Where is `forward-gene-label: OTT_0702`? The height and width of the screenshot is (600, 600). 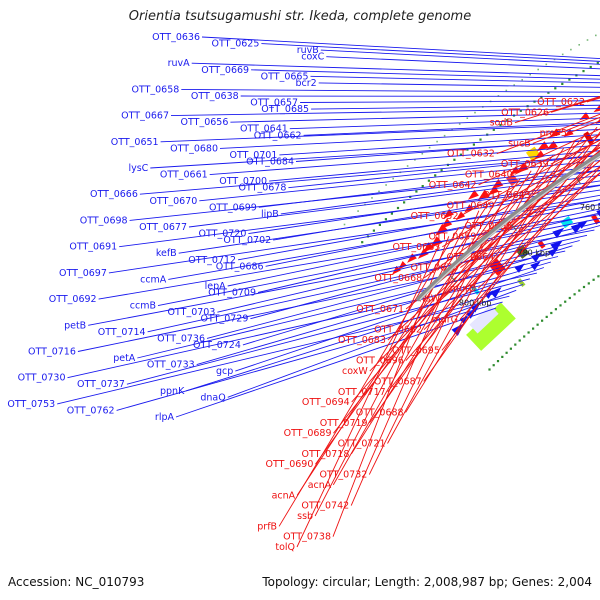 forward-gene-label: OTT_0702 is located at coordinates (247, 240).